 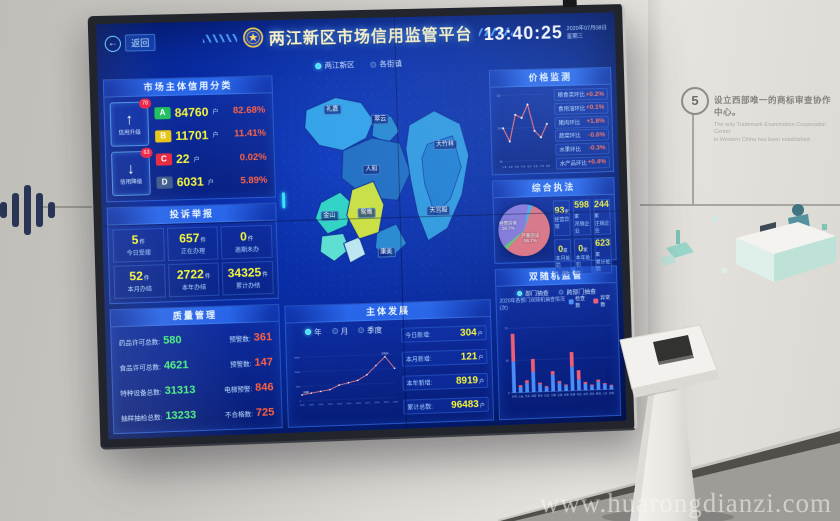 What do you see at coordinates (370, 330) in the screenshot?
I see `development-mode-option: 季度` at bounding box center [370, 330].